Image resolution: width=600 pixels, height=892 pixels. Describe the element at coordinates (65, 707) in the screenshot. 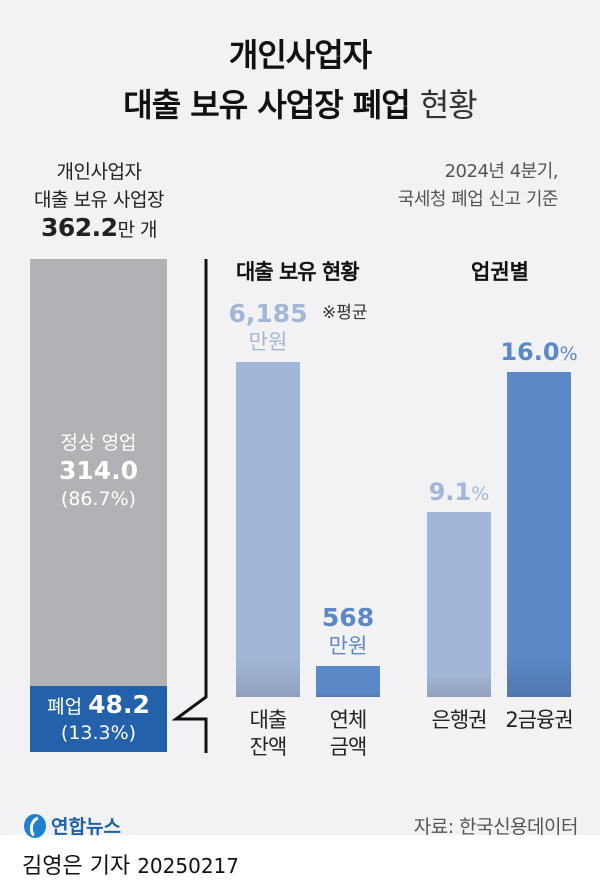

I see `segment-closed-name: 폐업` at that location.